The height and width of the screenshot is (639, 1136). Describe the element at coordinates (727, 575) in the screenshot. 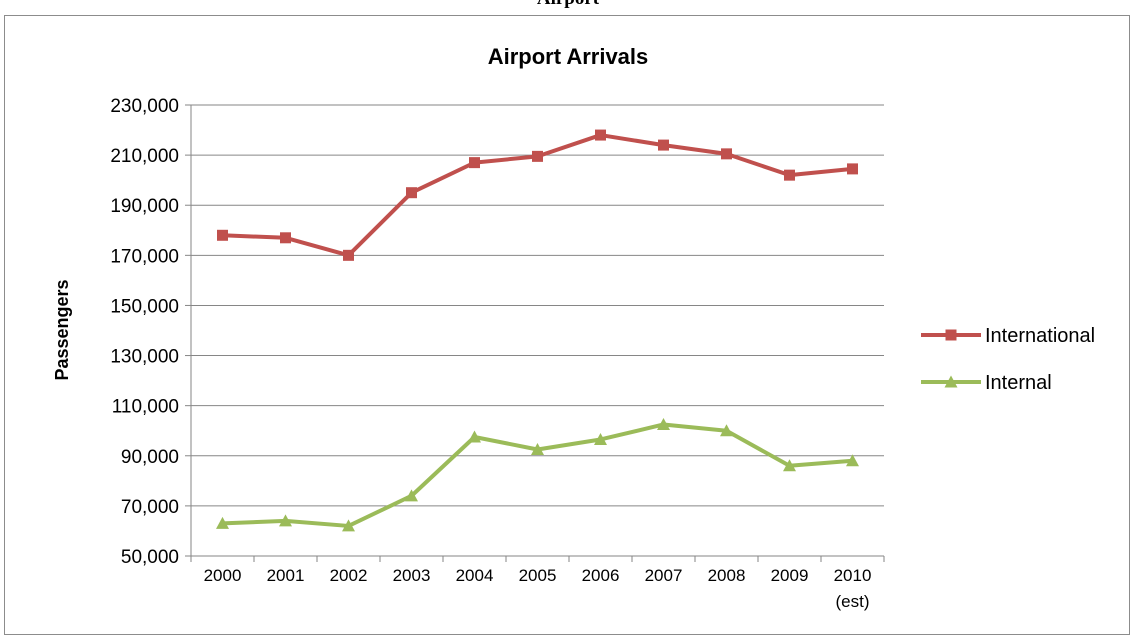

I see `x-tick-label: 2008` at that location.